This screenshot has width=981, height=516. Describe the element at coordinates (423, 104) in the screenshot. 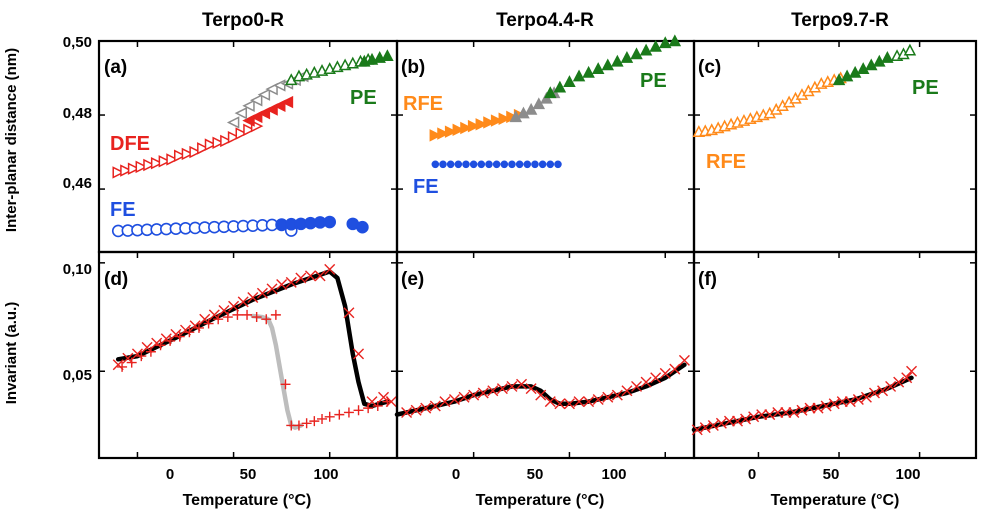

I see `annotation-rfe-b: RFE` at that location.